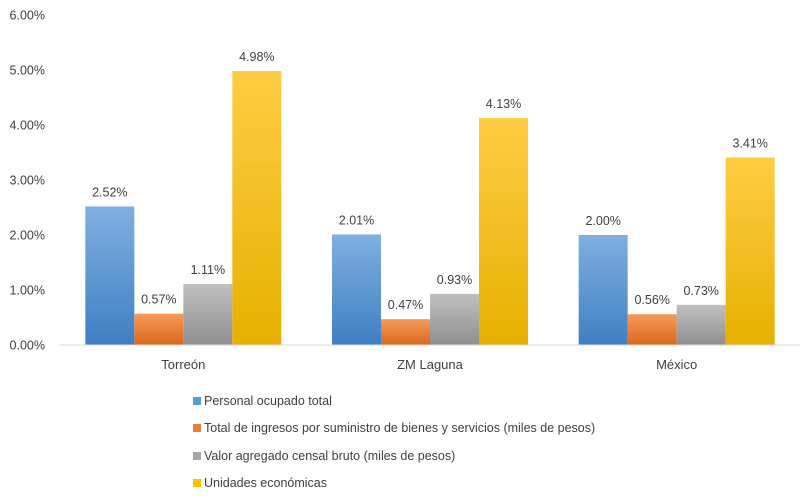 The image size is (812, 500). Describe the element at coordinates (109, 192) in the screenshot. I see `data-label: 2.52%` at that location.